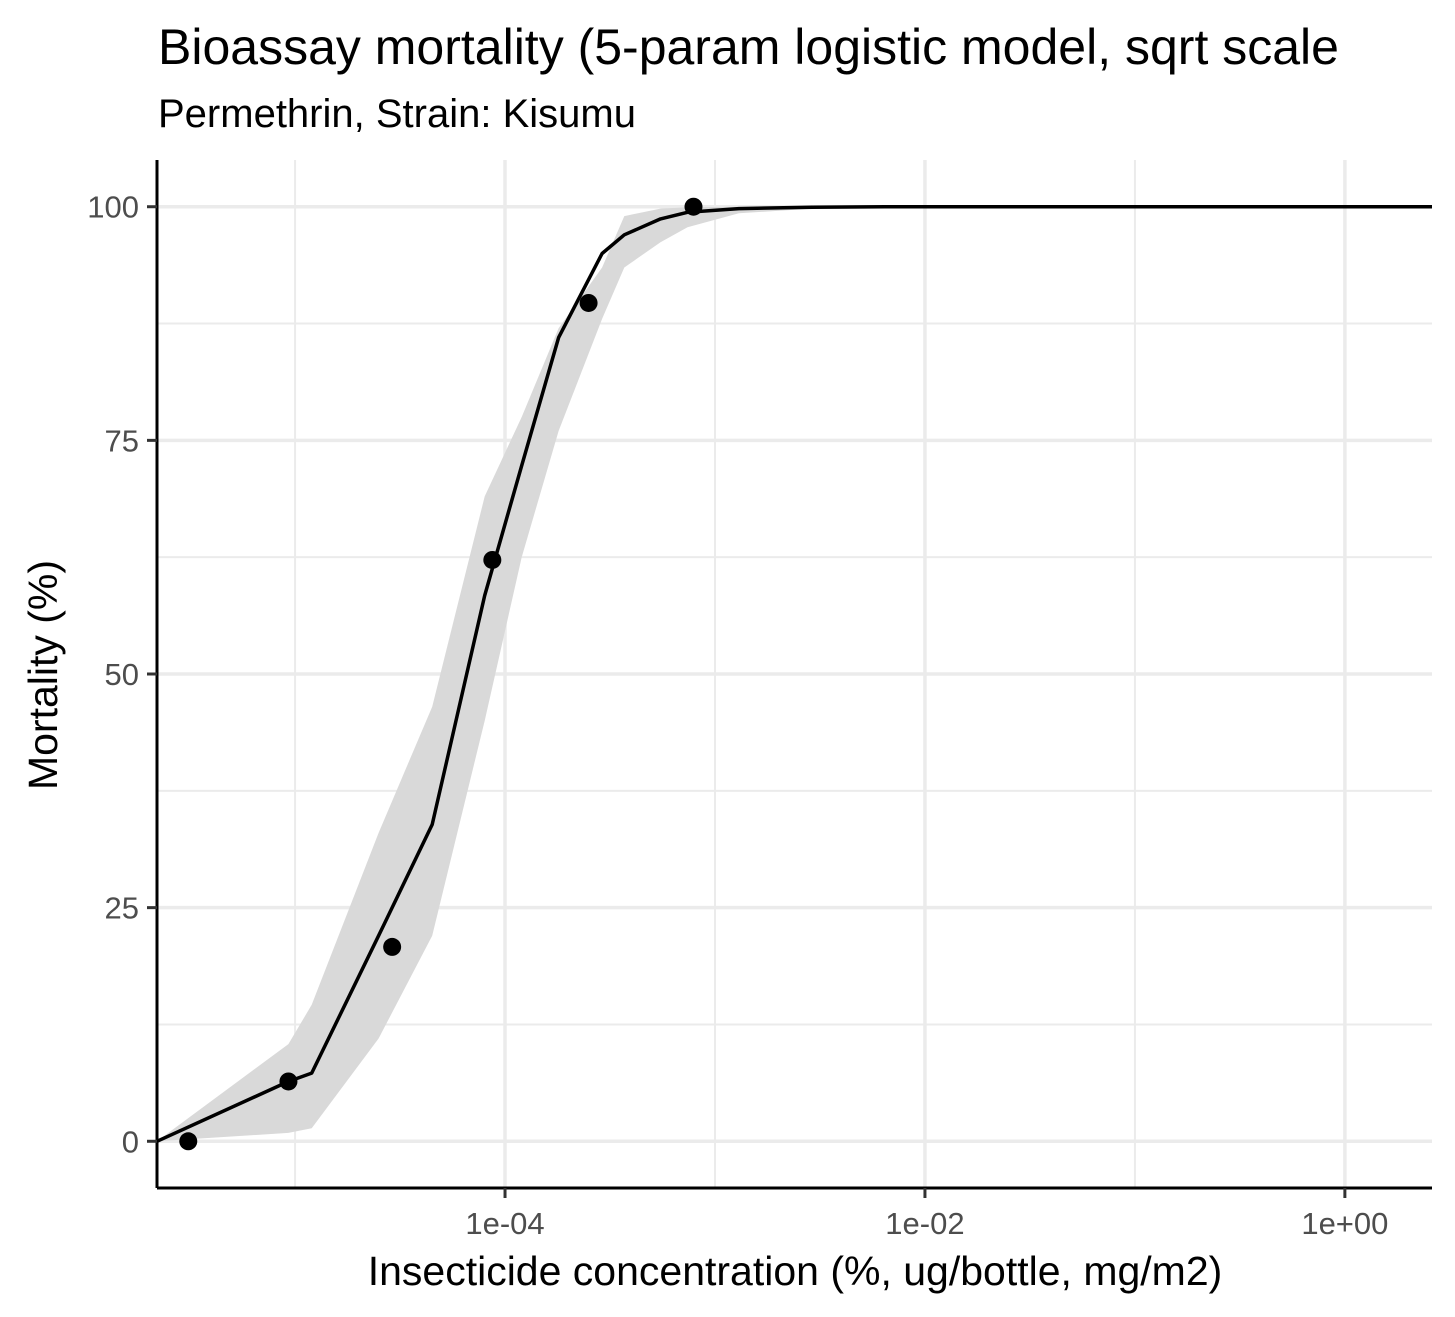 Image resolution: width=1455 pixels, height=1317 pixels. Describe the element at coordinates (397, 114) in the screenshot. I see `chart-subtitle: Permethrin, Strain: Kisumu` at that location.